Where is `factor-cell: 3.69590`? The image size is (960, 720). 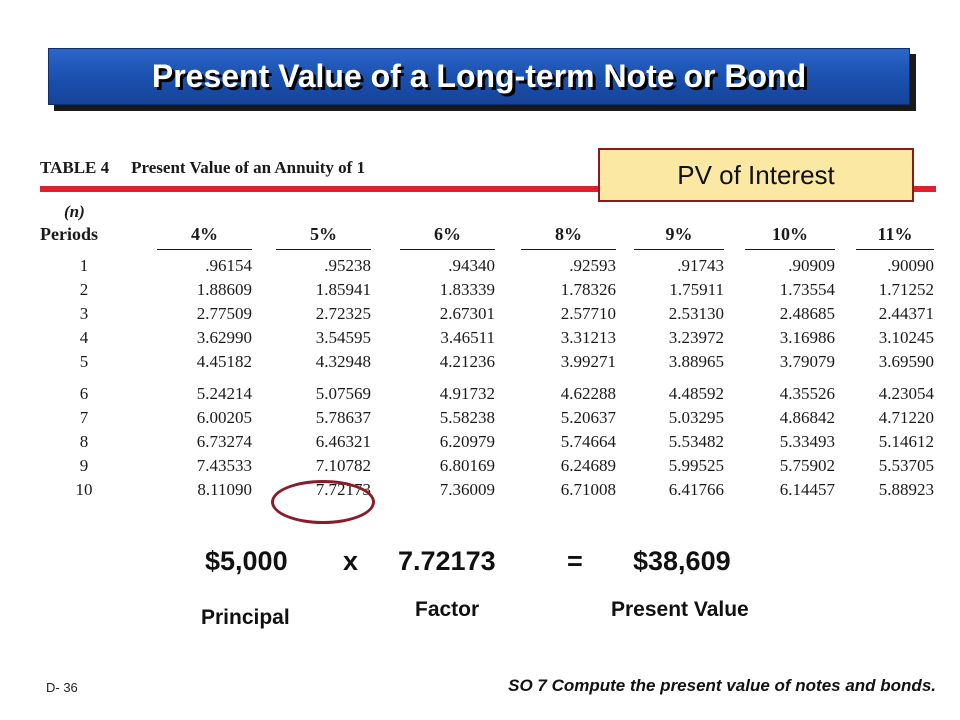
factor-cell: 3.69590 is located at coordinates (906, 361).